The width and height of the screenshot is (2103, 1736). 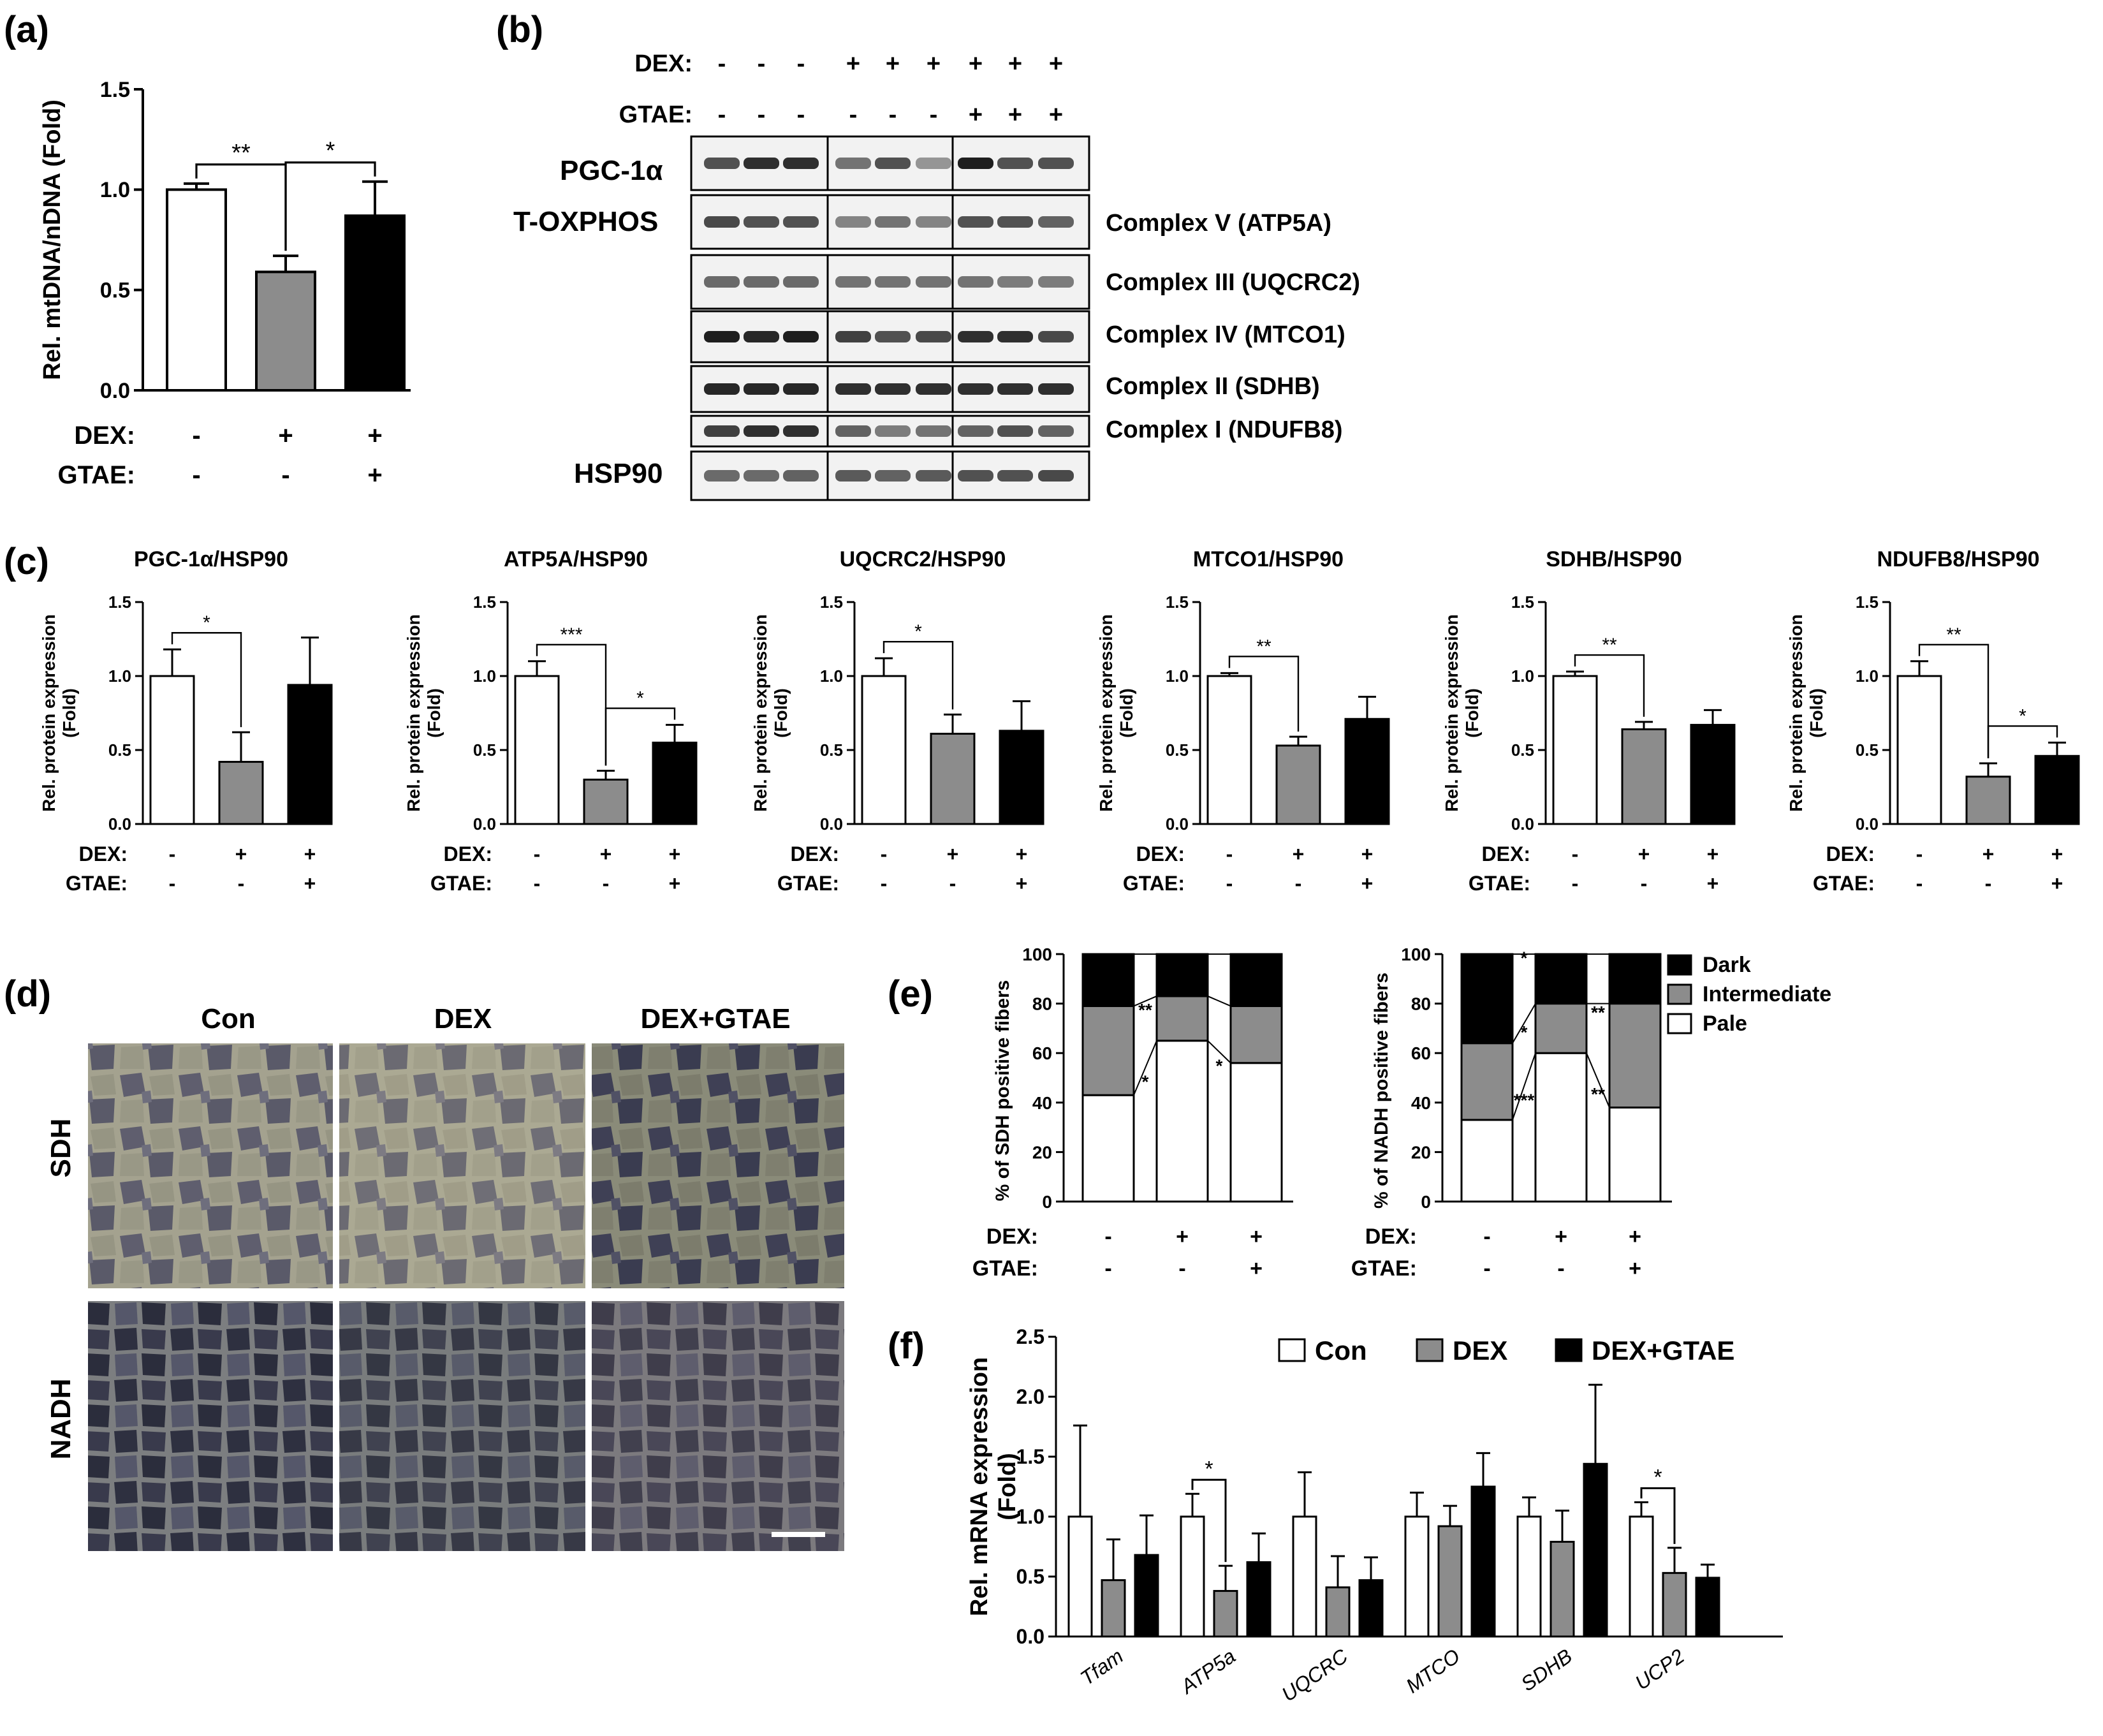 I want to click on c5-ylabel: Rel. protein expression, so click(x=1452, y=713).